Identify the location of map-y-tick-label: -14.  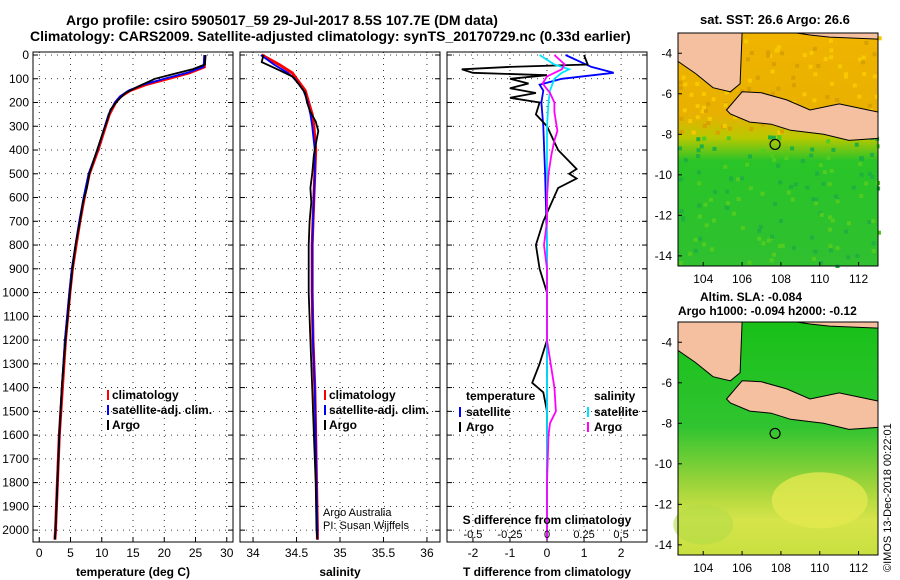
(664, 256).